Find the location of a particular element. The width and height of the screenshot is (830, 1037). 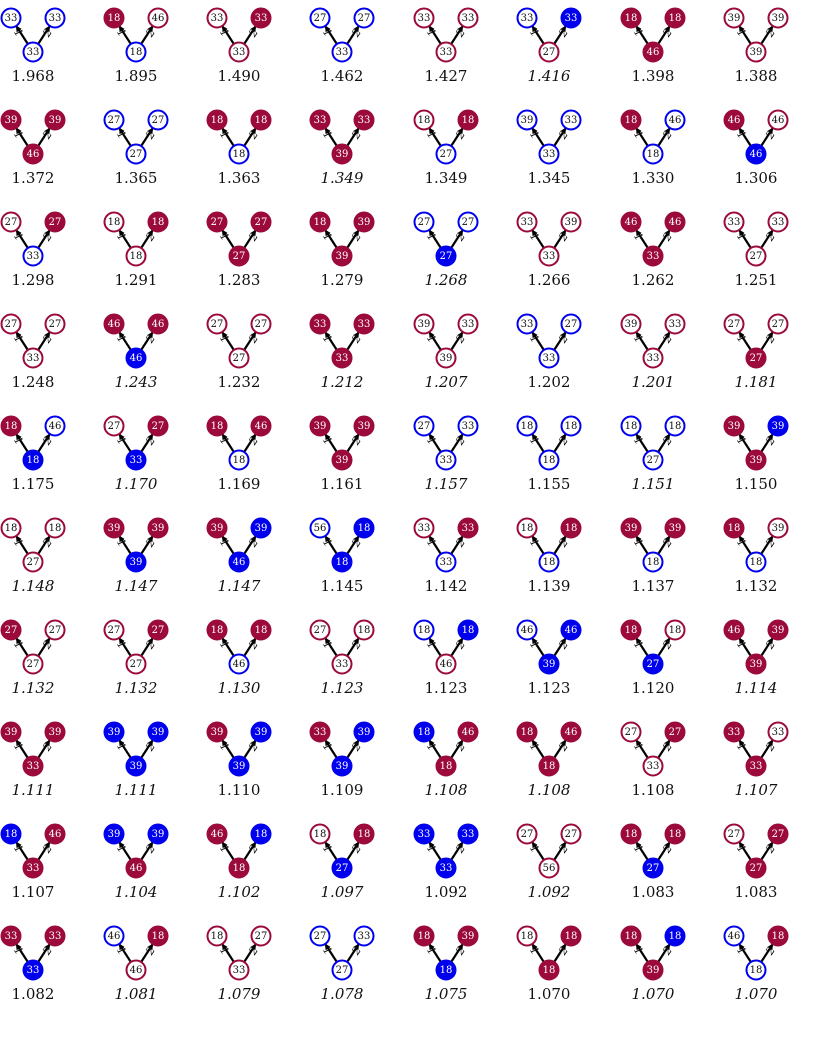

node-left: 39 is located at coordinates (734, 18).